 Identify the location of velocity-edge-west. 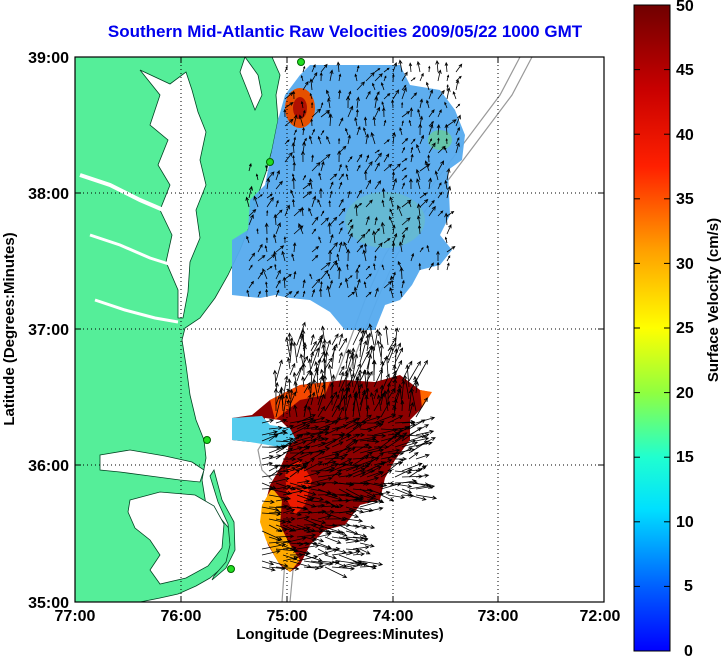
(264, 432).